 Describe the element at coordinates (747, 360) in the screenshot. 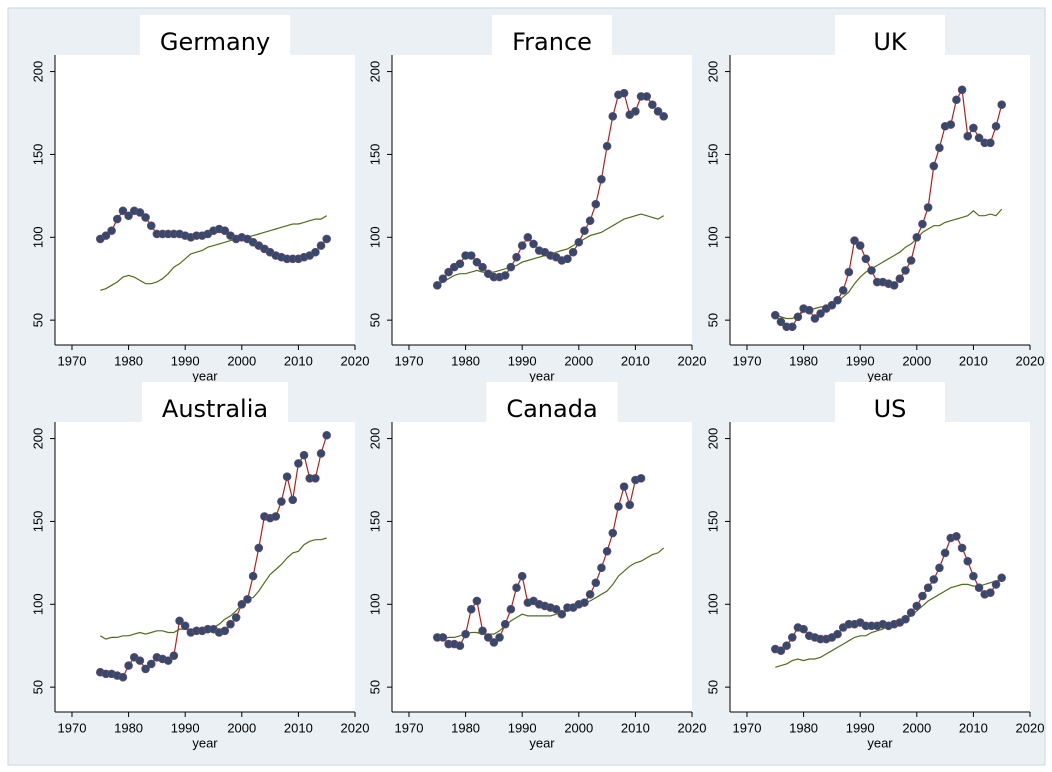

I see `x-tick-label: 1970` at that location.